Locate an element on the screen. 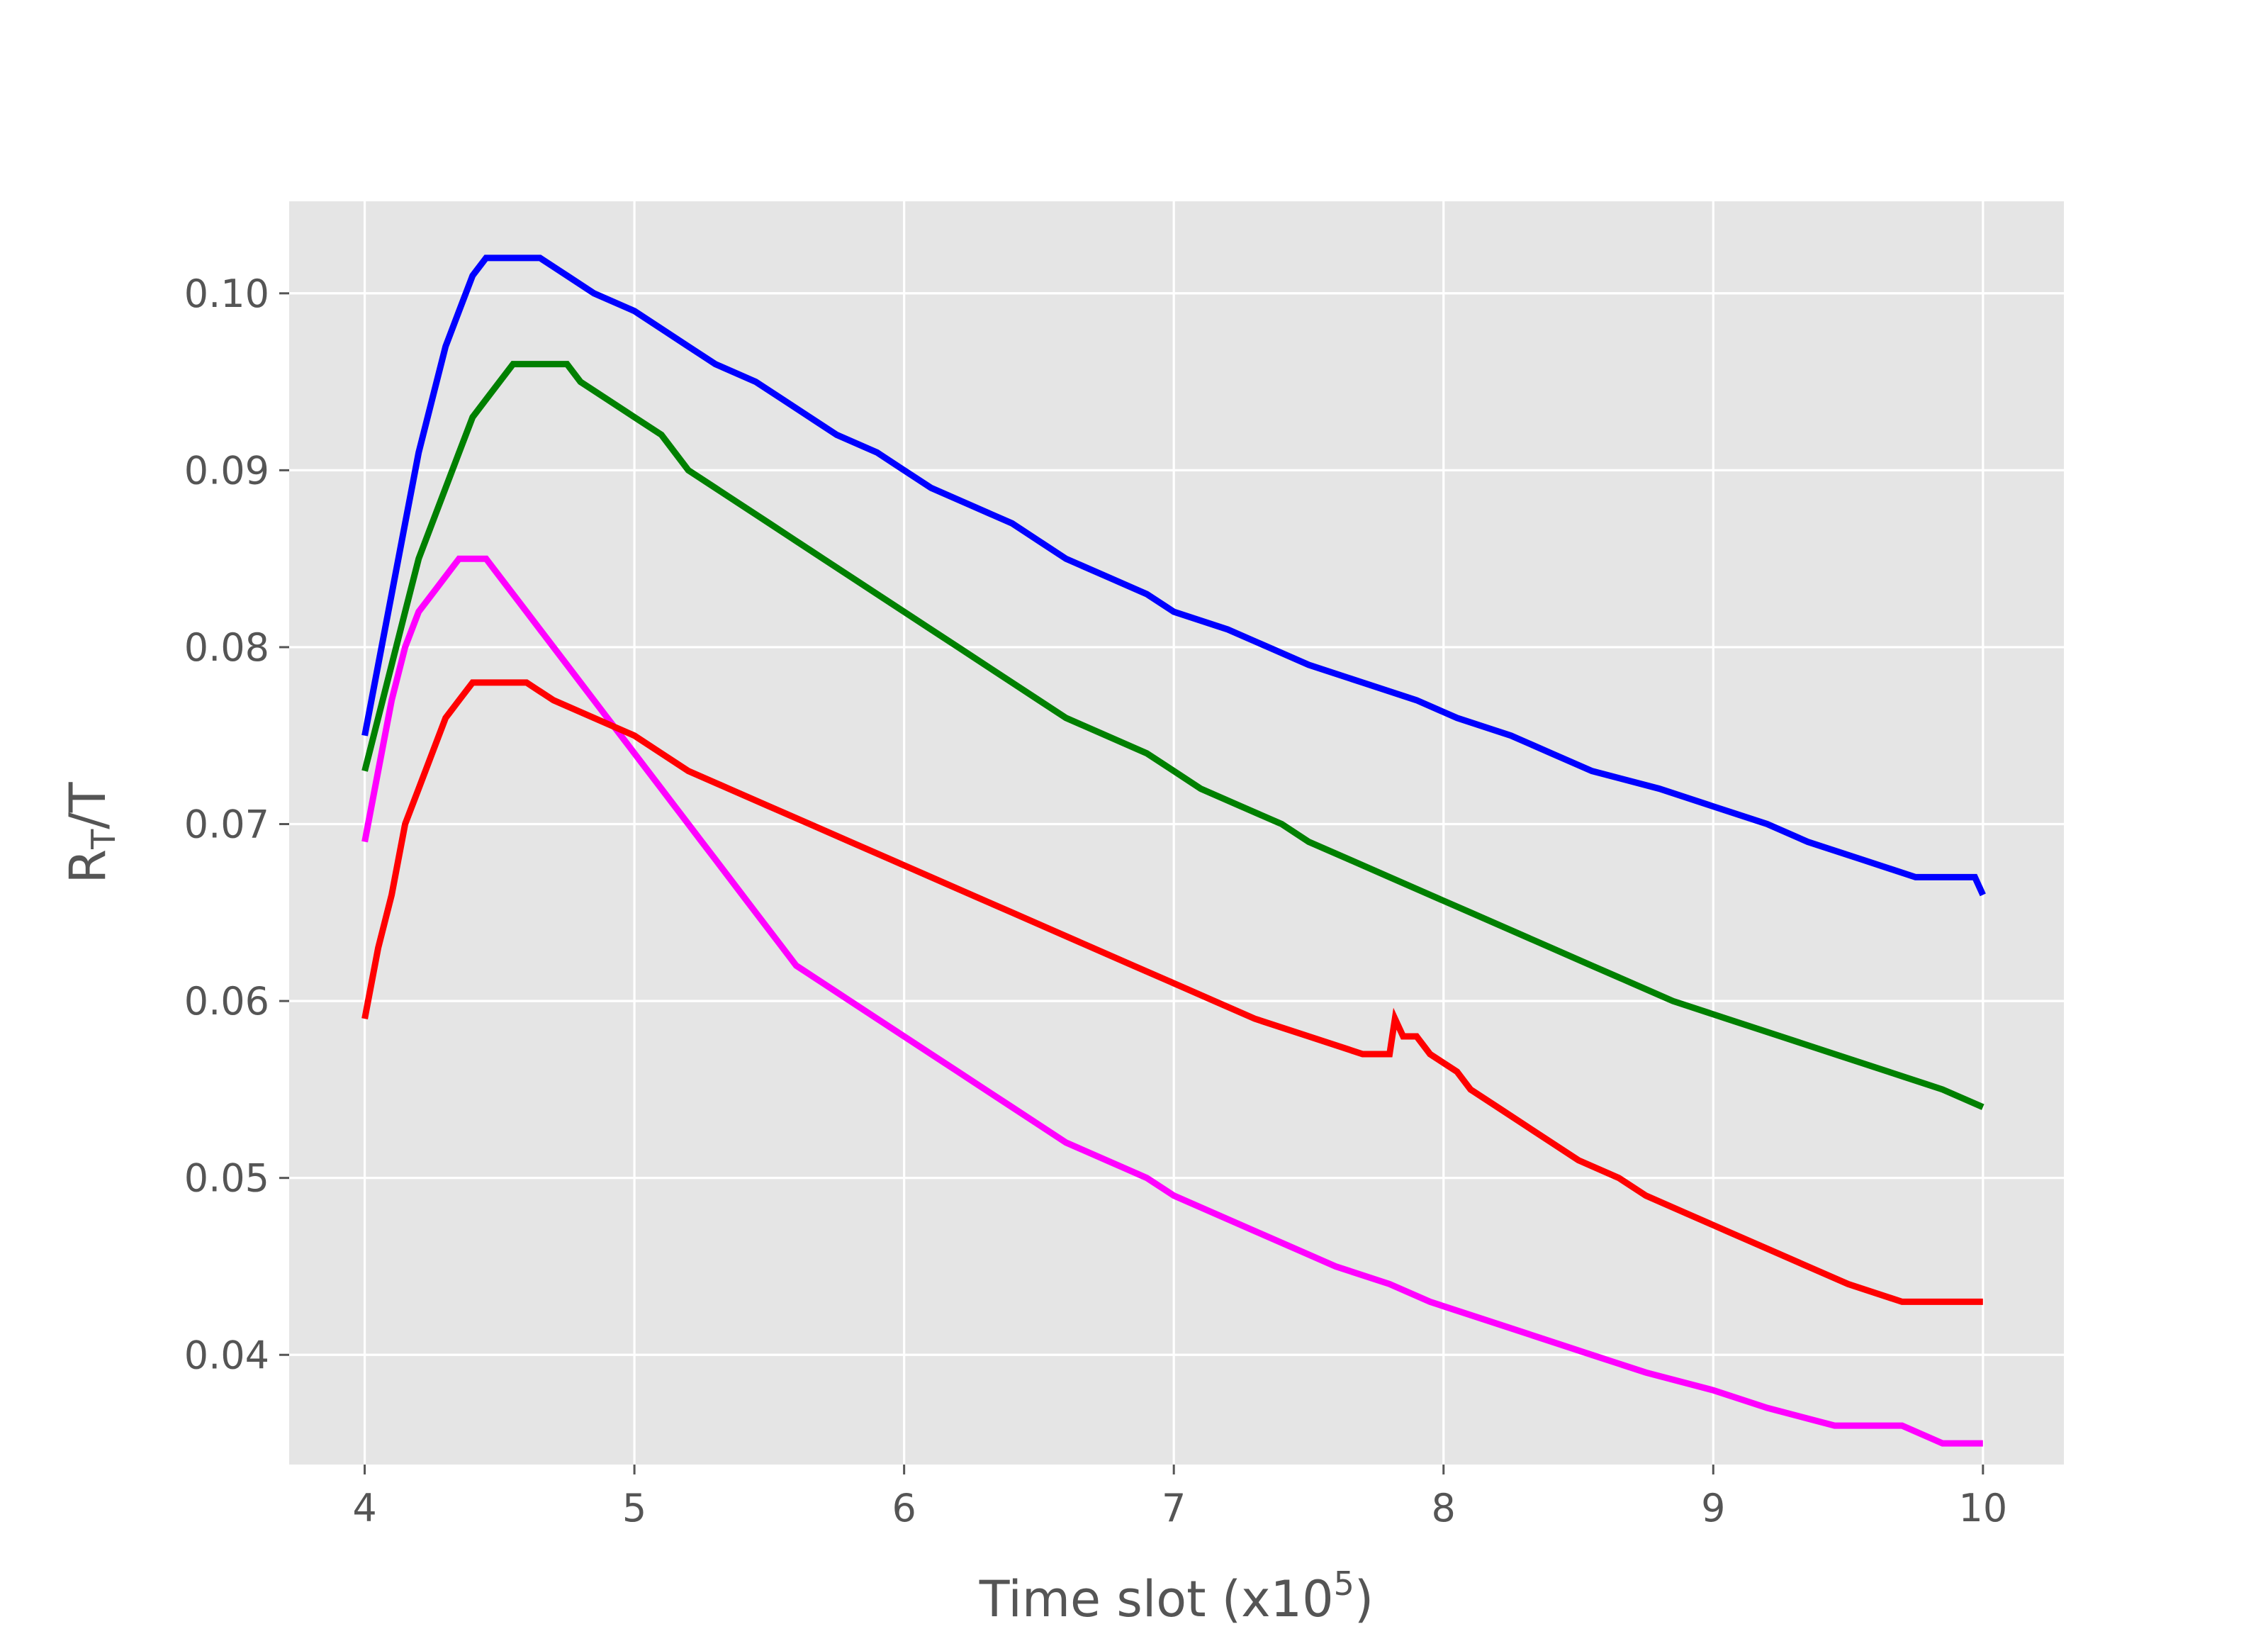  y-tick-label: 0.06 is located at coordinates (226, 1002).